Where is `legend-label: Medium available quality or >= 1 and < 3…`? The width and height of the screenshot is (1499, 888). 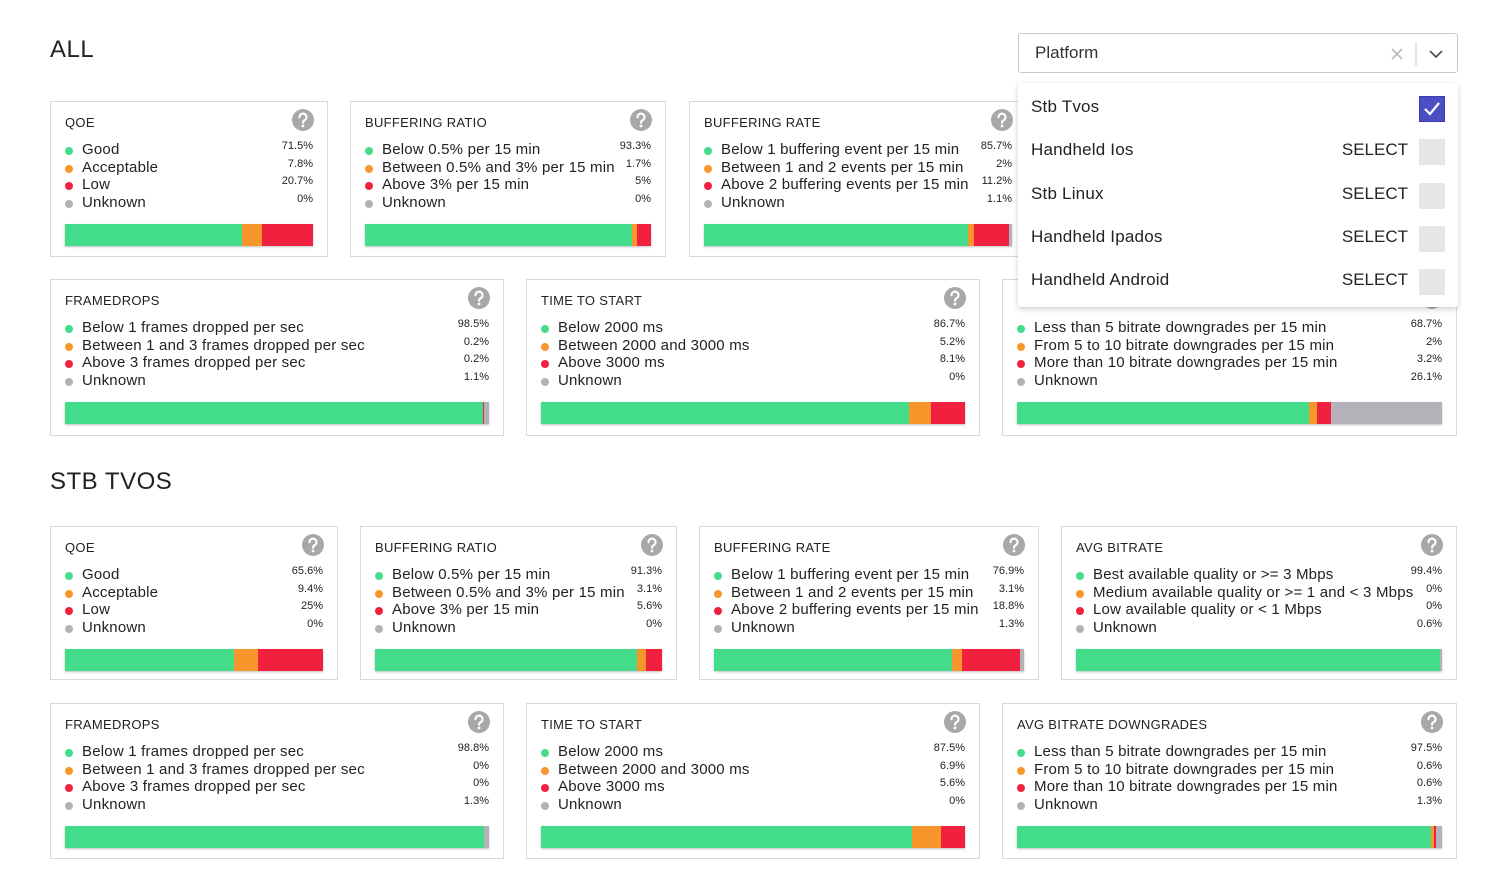
legend-label: Medium available quality or >= 1 and < 3… is located at coordinates (1253, 592).